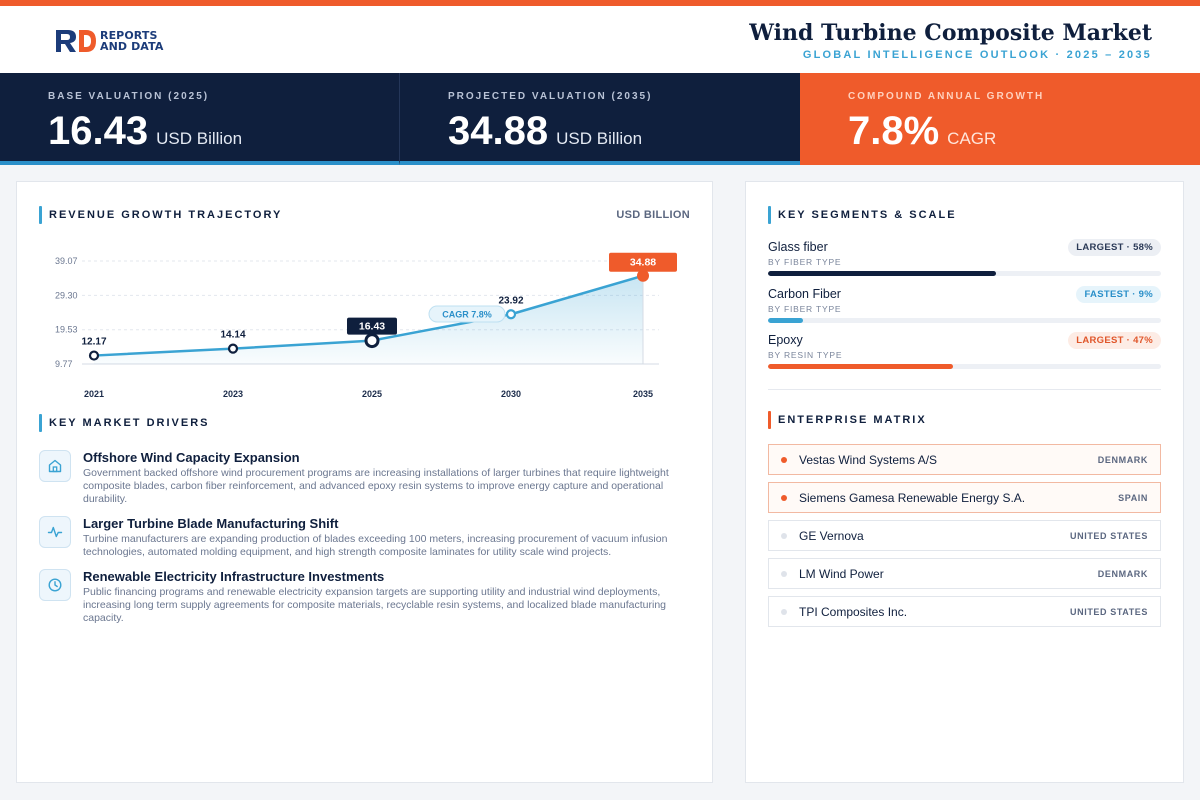 This screenshot has width=1200, height=800. Describe the element at coordinates (129, 35) in the screenshot. I see `brand-line-1: REPORTS` at that location.